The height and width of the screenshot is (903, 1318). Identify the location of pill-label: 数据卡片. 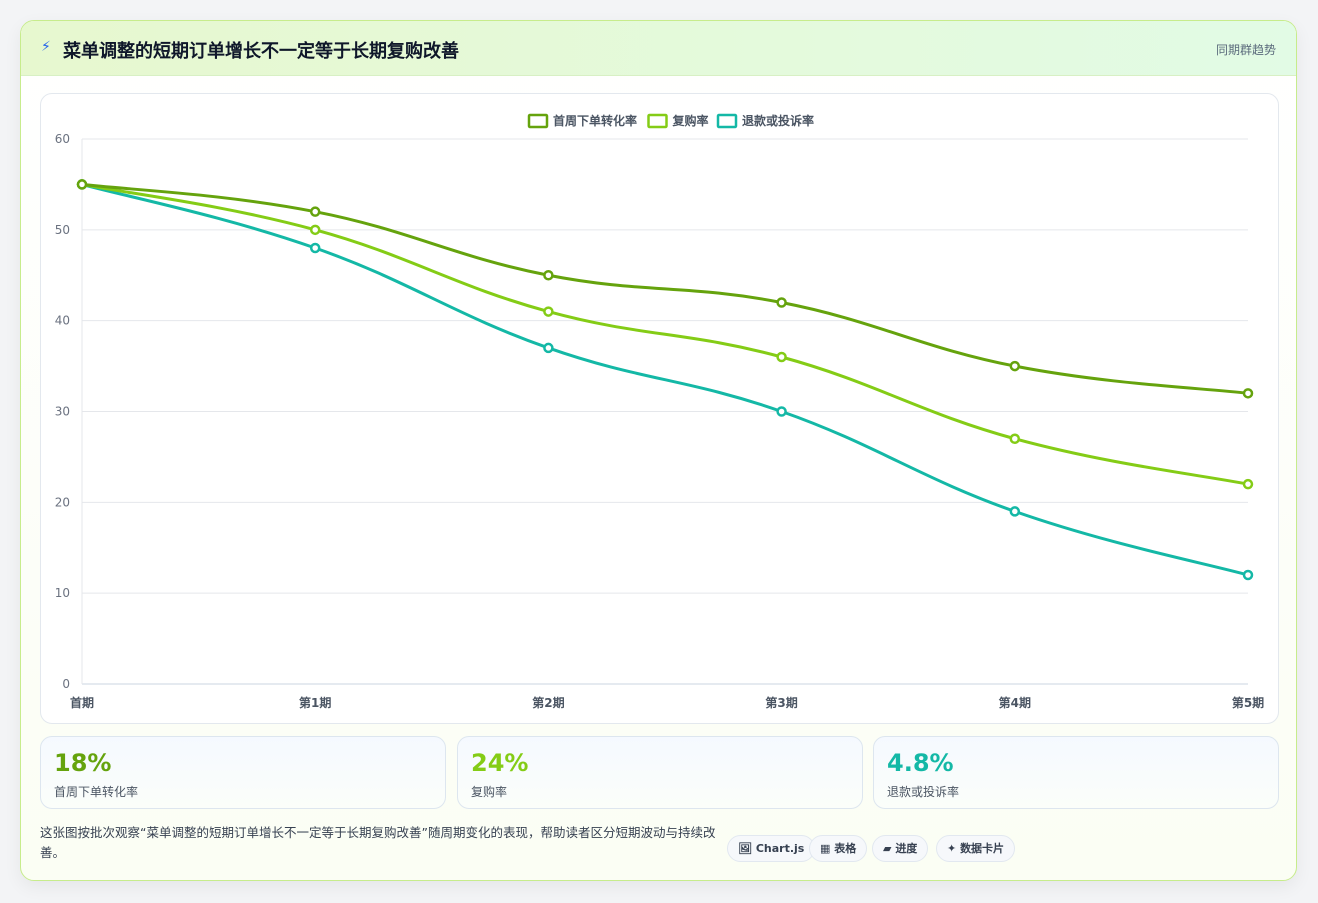
(982, 848).